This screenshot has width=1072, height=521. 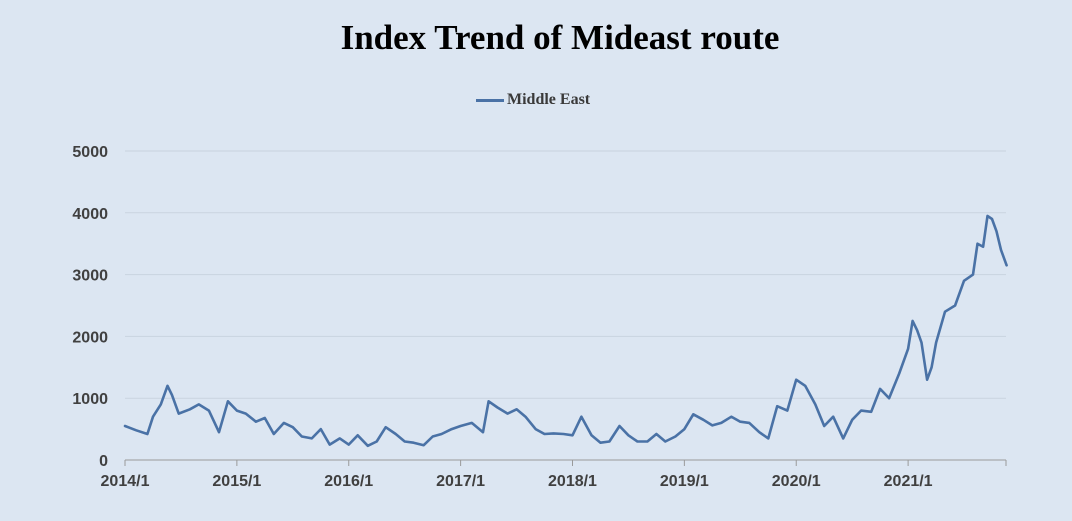 I want to click on x-tick-label: 2014/1, so click(x=125, y=481).